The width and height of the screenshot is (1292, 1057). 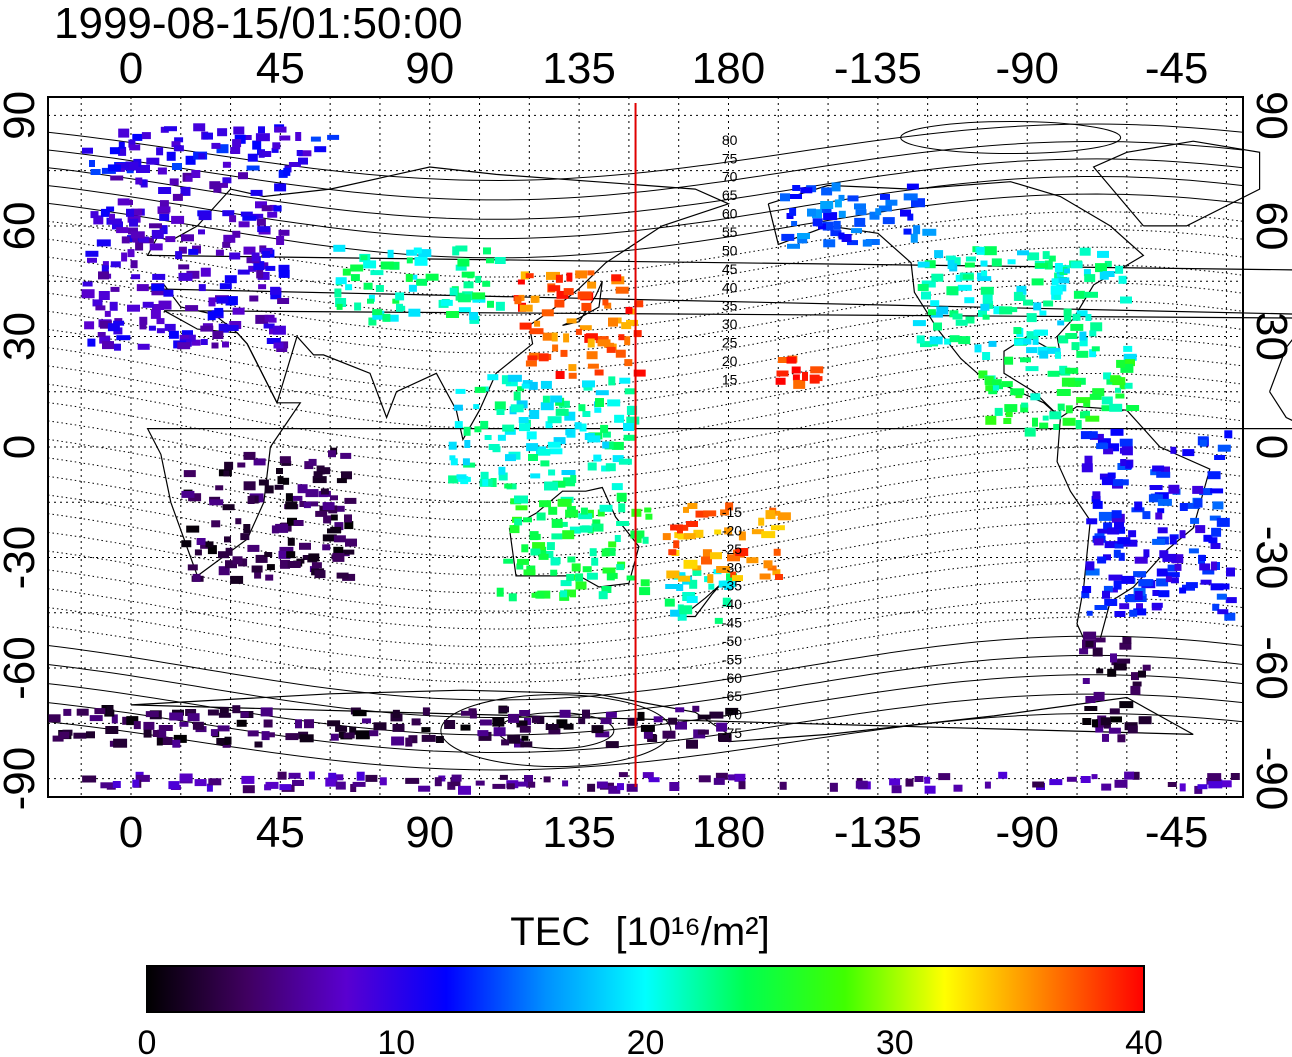 What do you see at coordinates (22, 336) in the screenshot?
I see `y-tick-label-left: 30` at bounding box center [22, 336].